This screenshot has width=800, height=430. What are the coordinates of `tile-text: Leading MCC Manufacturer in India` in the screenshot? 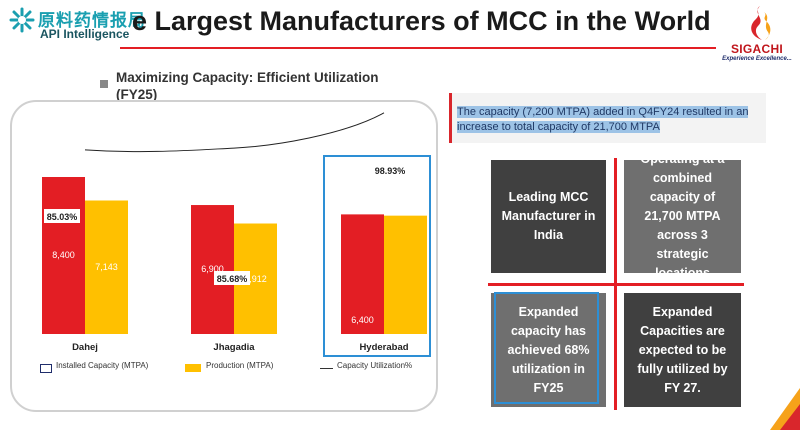 It's located at (548, 216).